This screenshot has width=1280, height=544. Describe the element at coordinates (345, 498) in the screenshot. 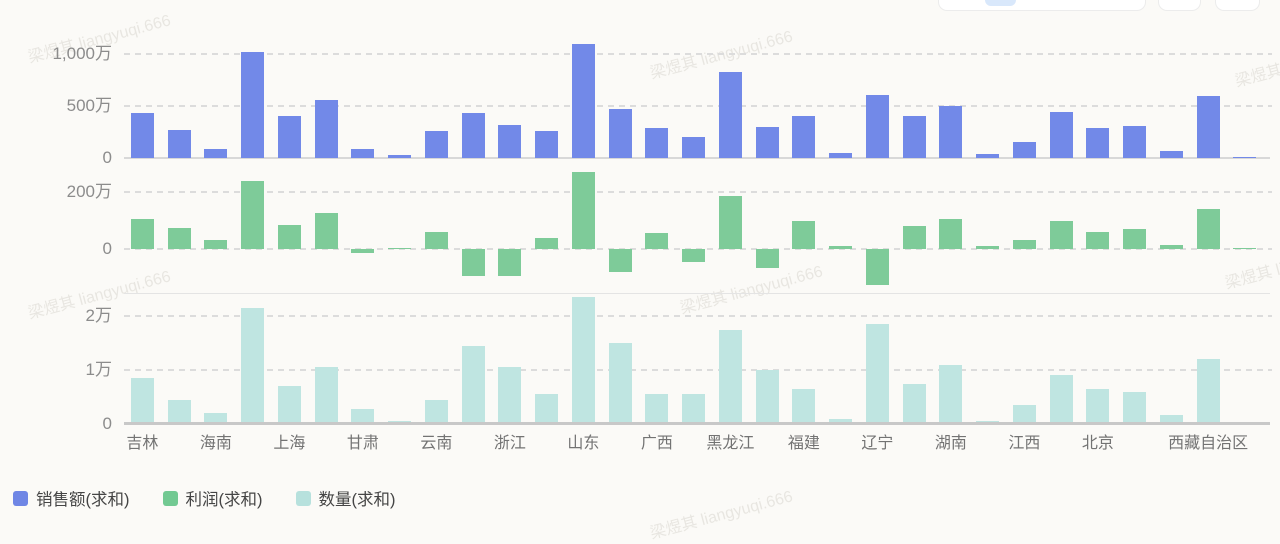

I see `legend-item-数量(求和): 数量(求和)` at that location.